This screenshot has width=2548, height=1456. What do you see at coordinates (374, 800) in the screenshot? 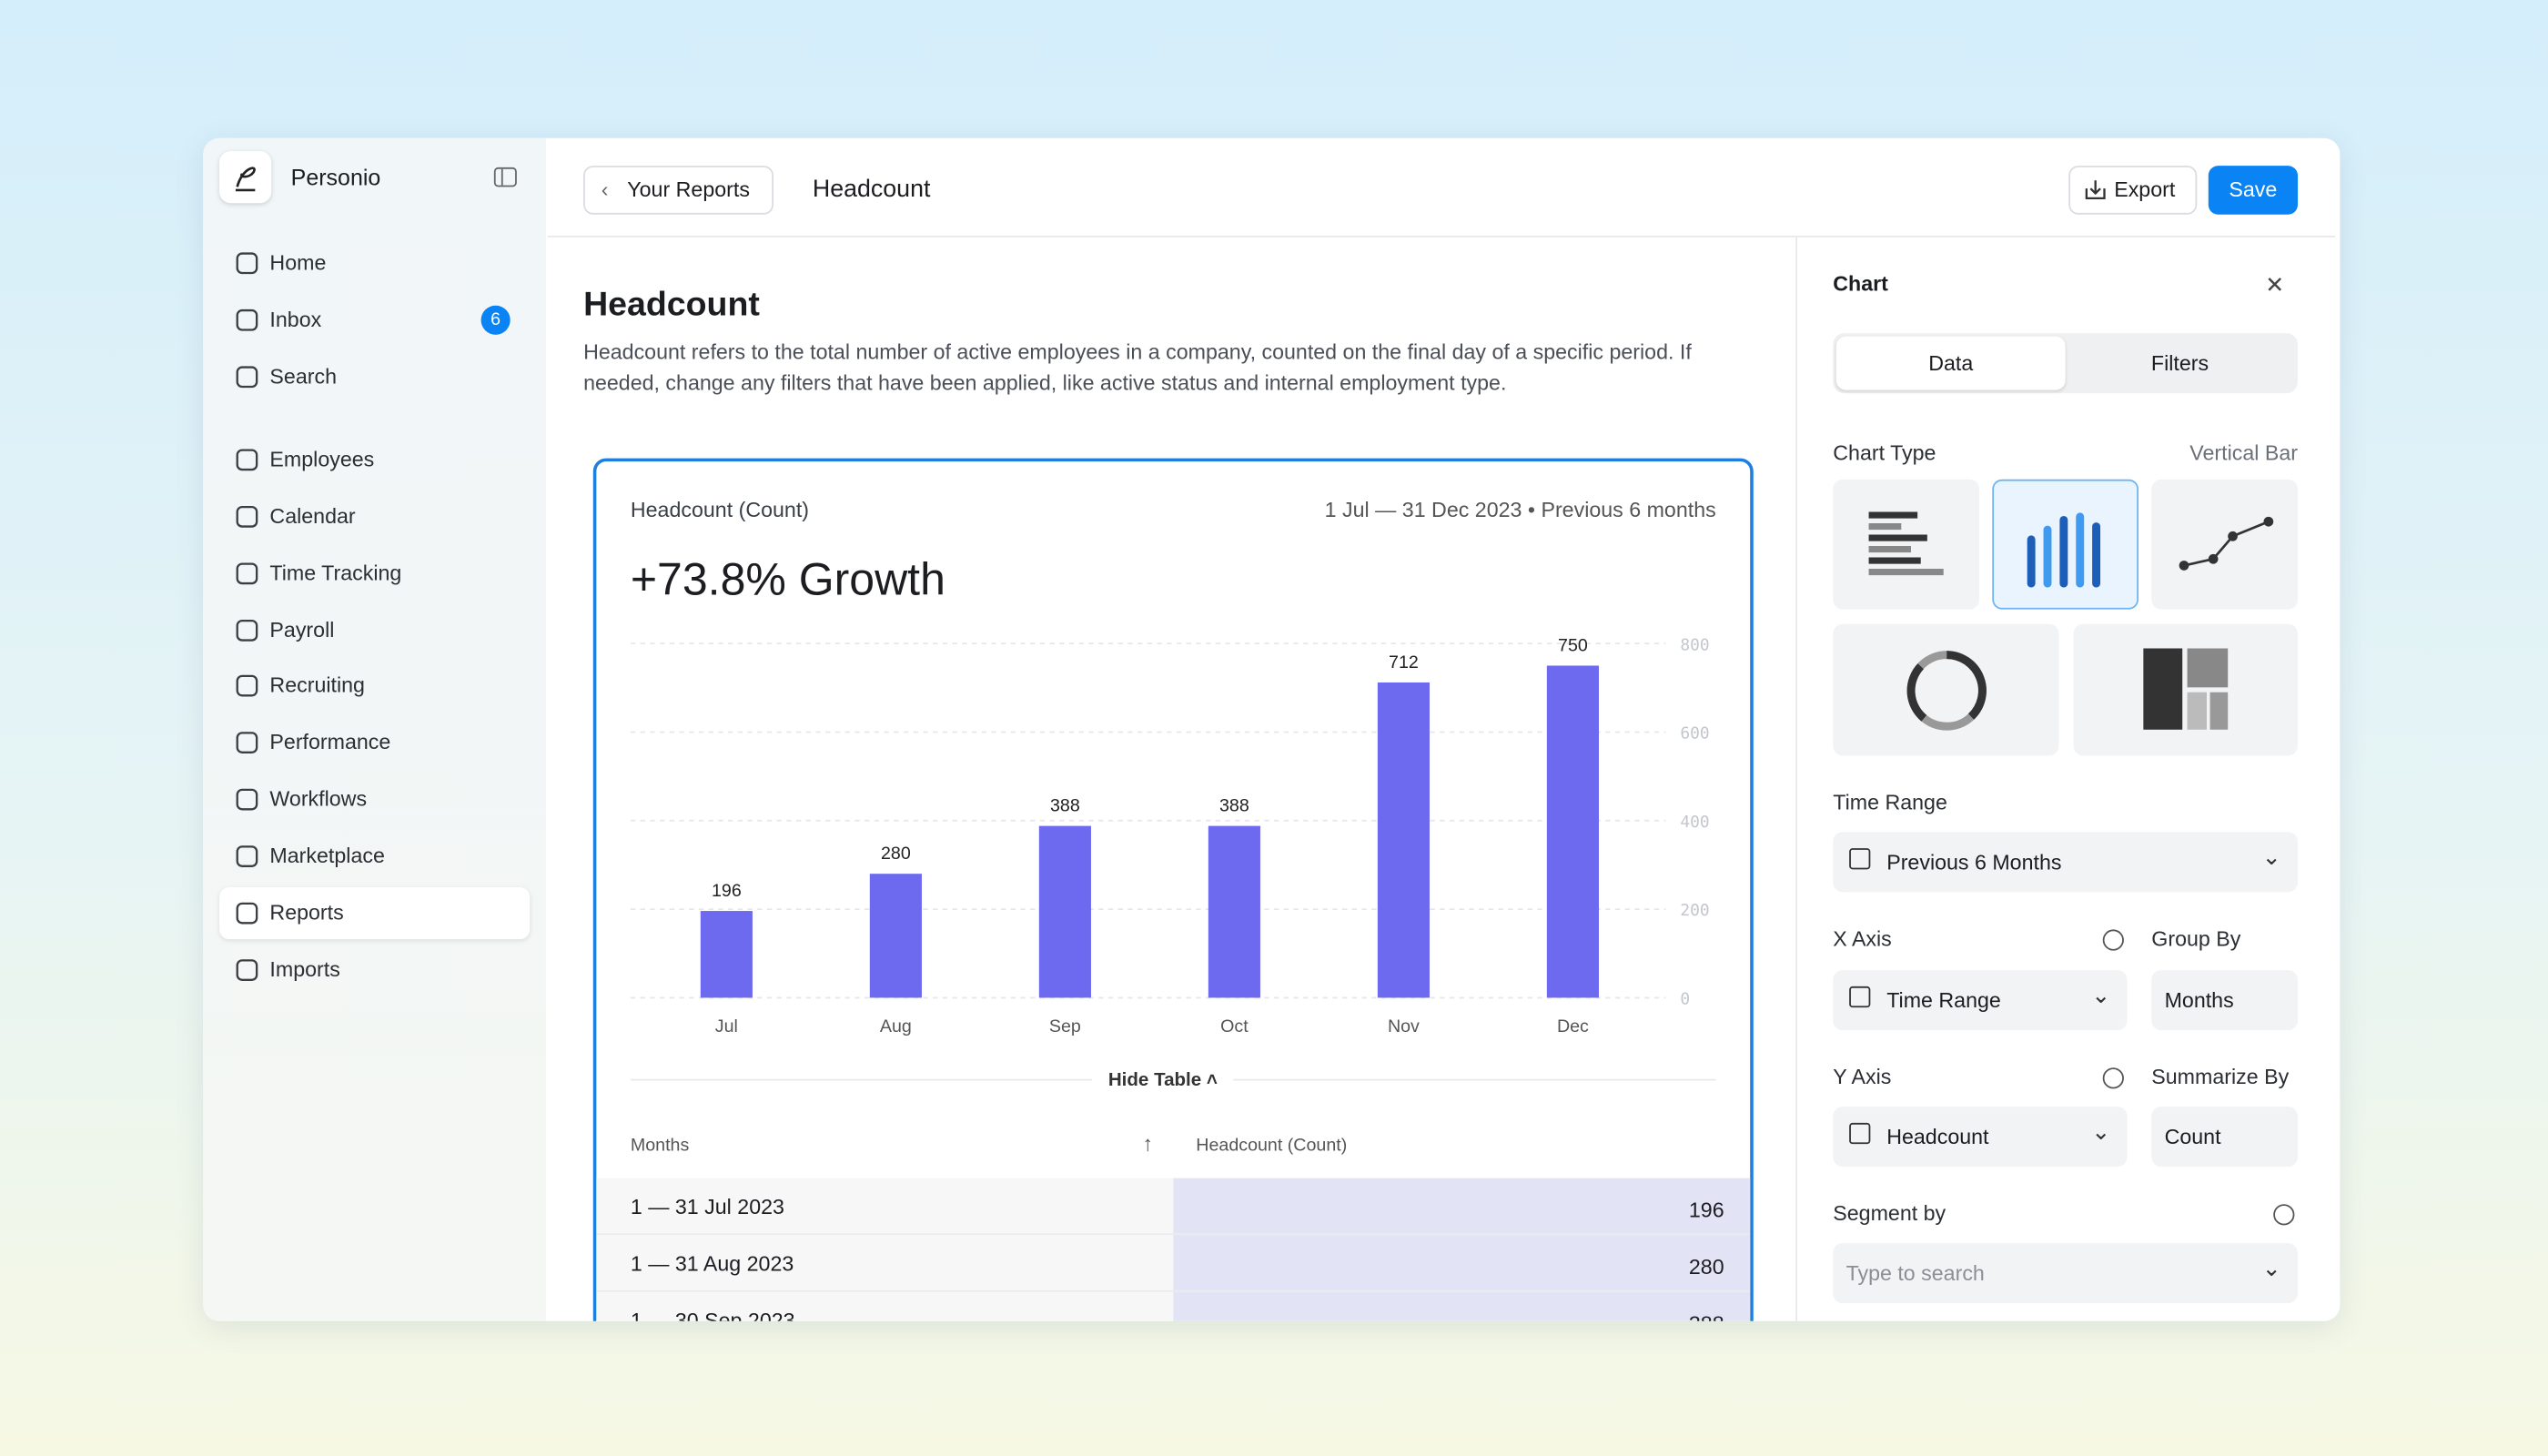
I see `nav-item: Workflows` at bounding box center [374, 800].